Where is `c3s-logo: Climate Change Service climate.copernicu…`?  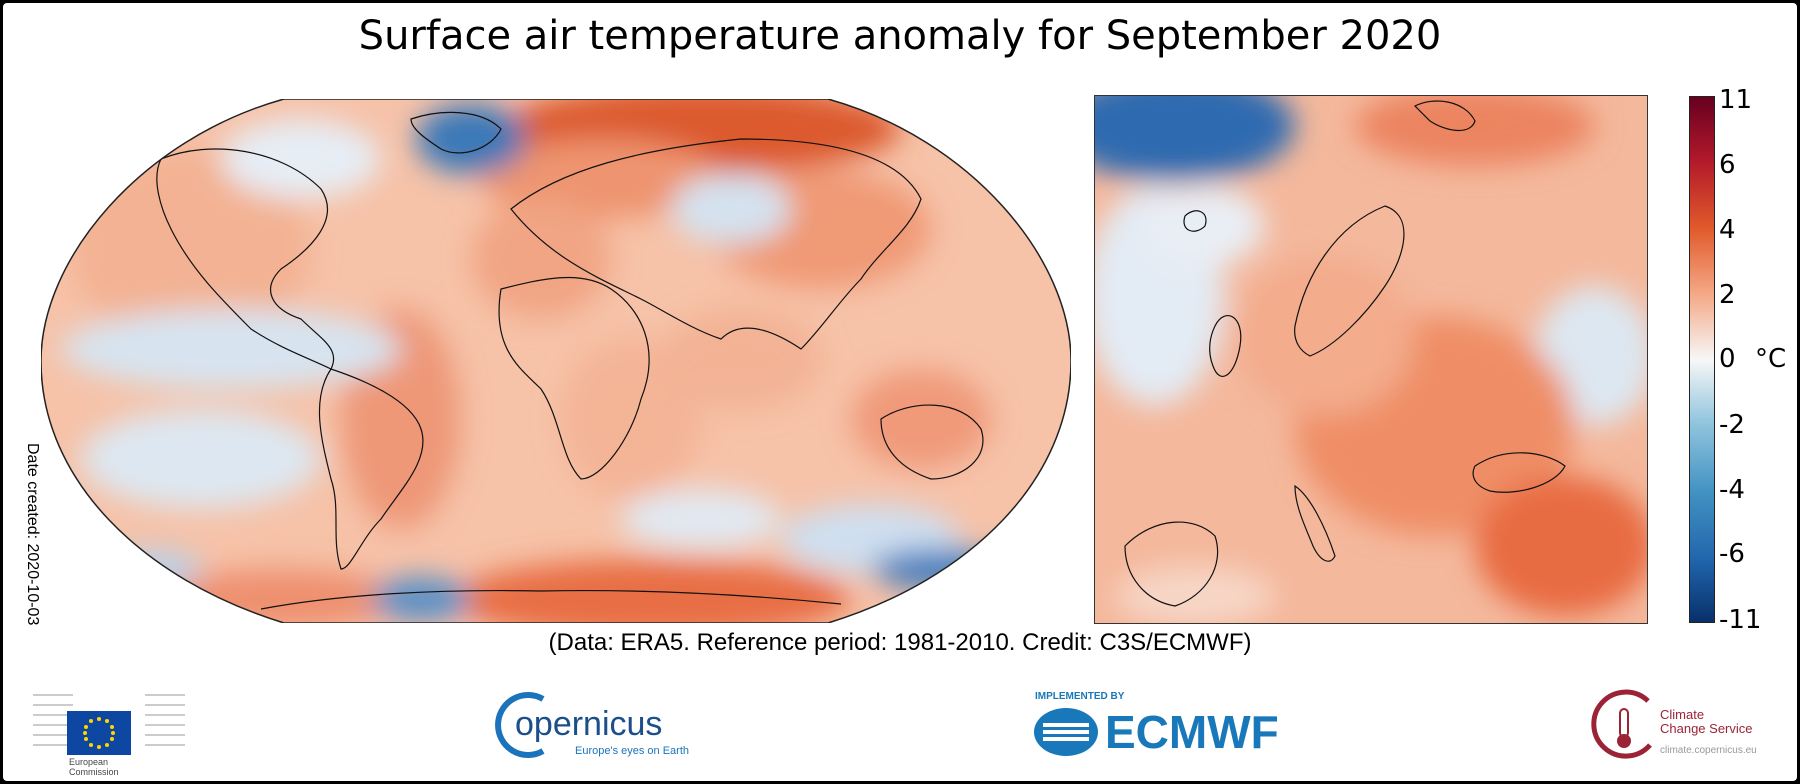
c3s-logo: Climate Change Service climate.copernicu… is located at coordinates (1683, 725).